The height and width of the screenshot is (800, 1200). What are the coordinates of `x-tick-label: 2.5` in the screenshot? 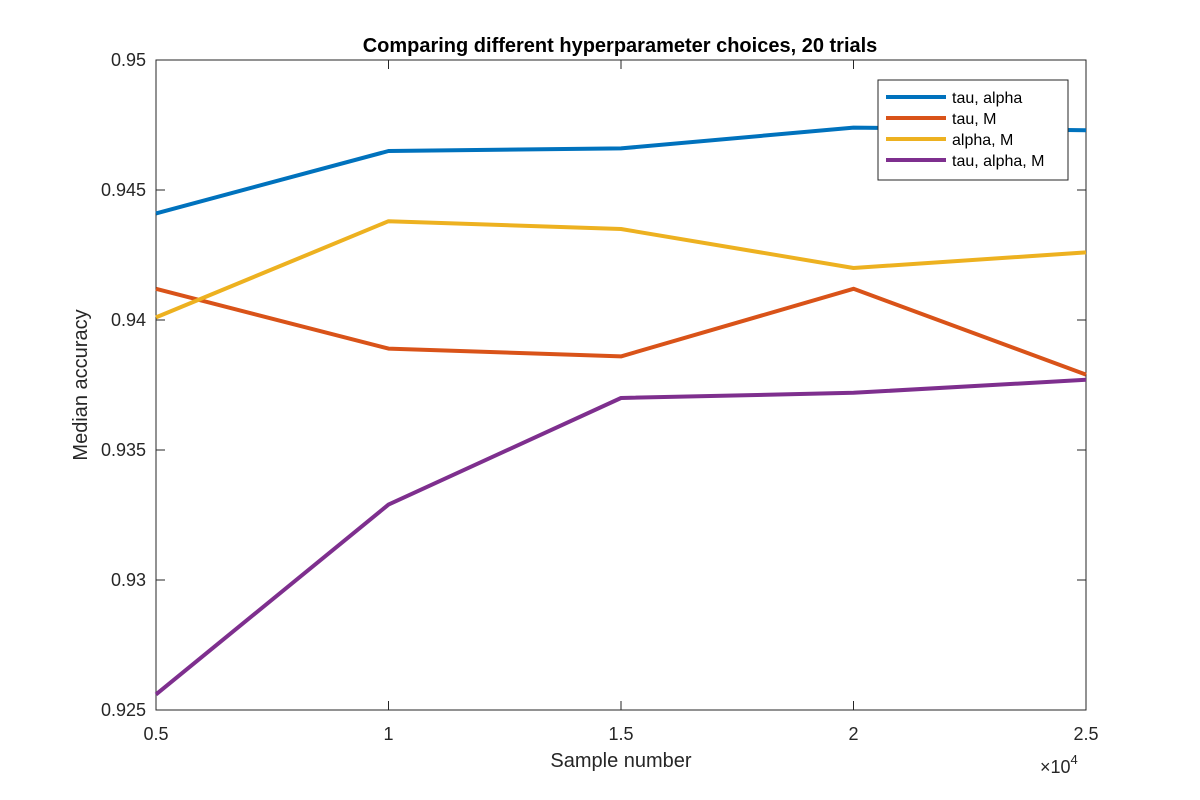 It's located at (1085, 734).